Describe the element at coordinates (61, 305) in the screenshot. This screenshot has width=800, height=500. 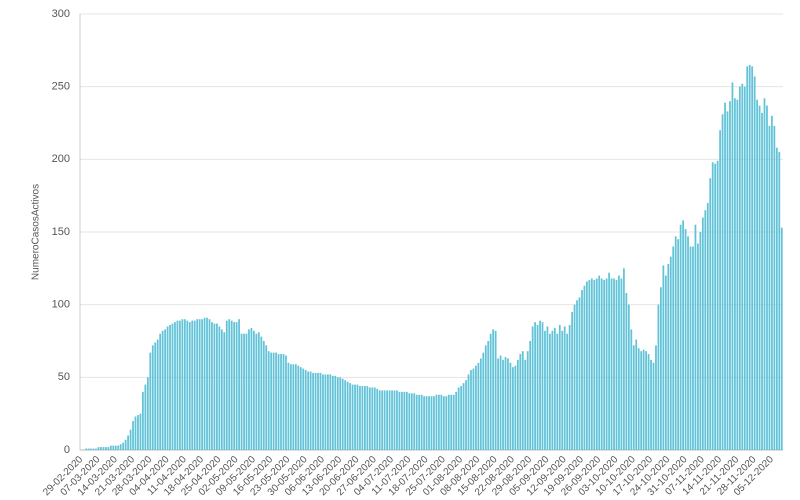
I see `y-tick-label: 100` at that location.